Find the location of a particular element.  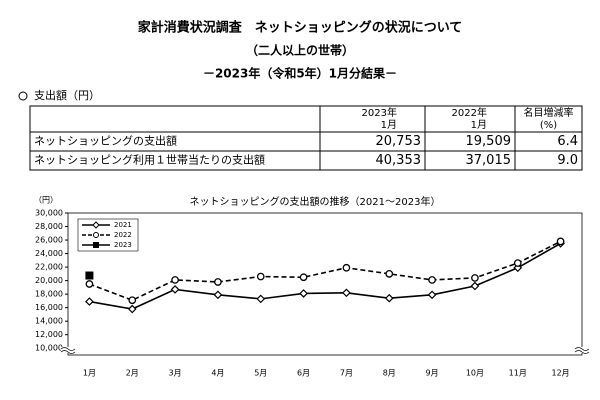

legend-label: 2022 is located at coordinates (123, 235).